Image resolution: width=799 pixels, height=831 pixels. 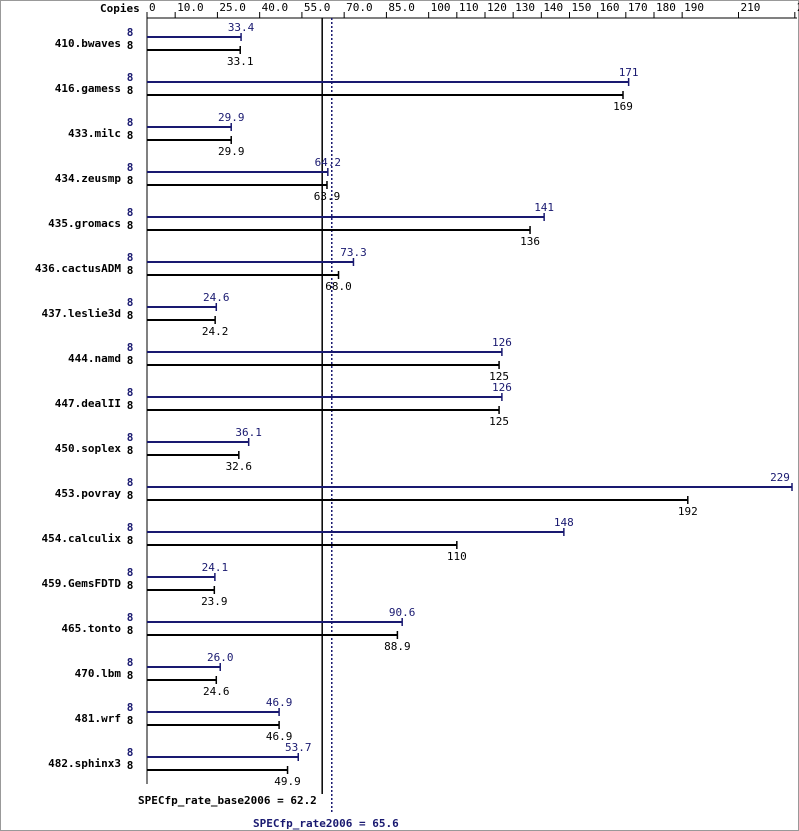 What do you see at coordinates (241, 27) in the screenshot?
I see `value-label: 33.4` at bounding box center [241, 27].